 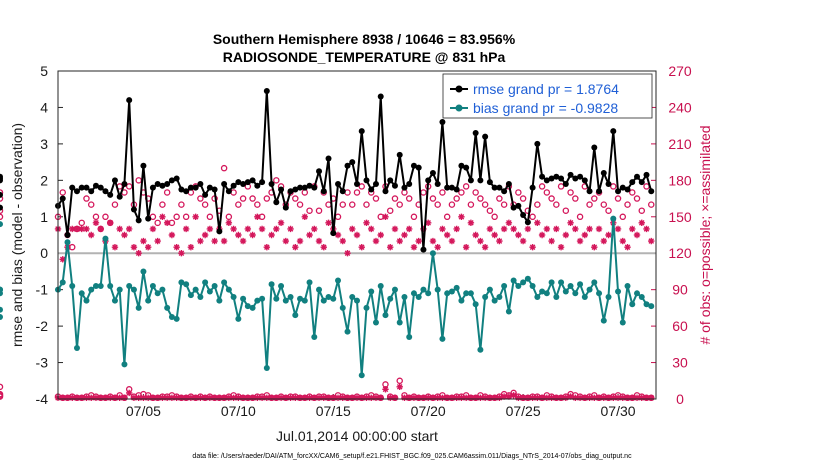 I want to click on y-axis-label-right: # of obs: o=possible; ×=assimilated, so click(x=705, y=234).